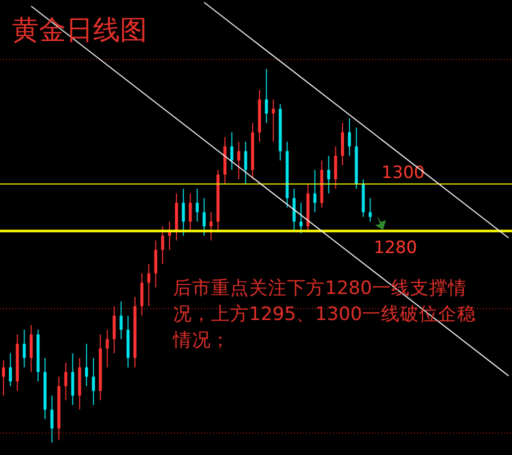 Image resolution: width=512 pixels, height=455 pixels. Describe the element at coordinates (396, 248) in the screenshot. I see `ref-line-label: 1280` at that location.